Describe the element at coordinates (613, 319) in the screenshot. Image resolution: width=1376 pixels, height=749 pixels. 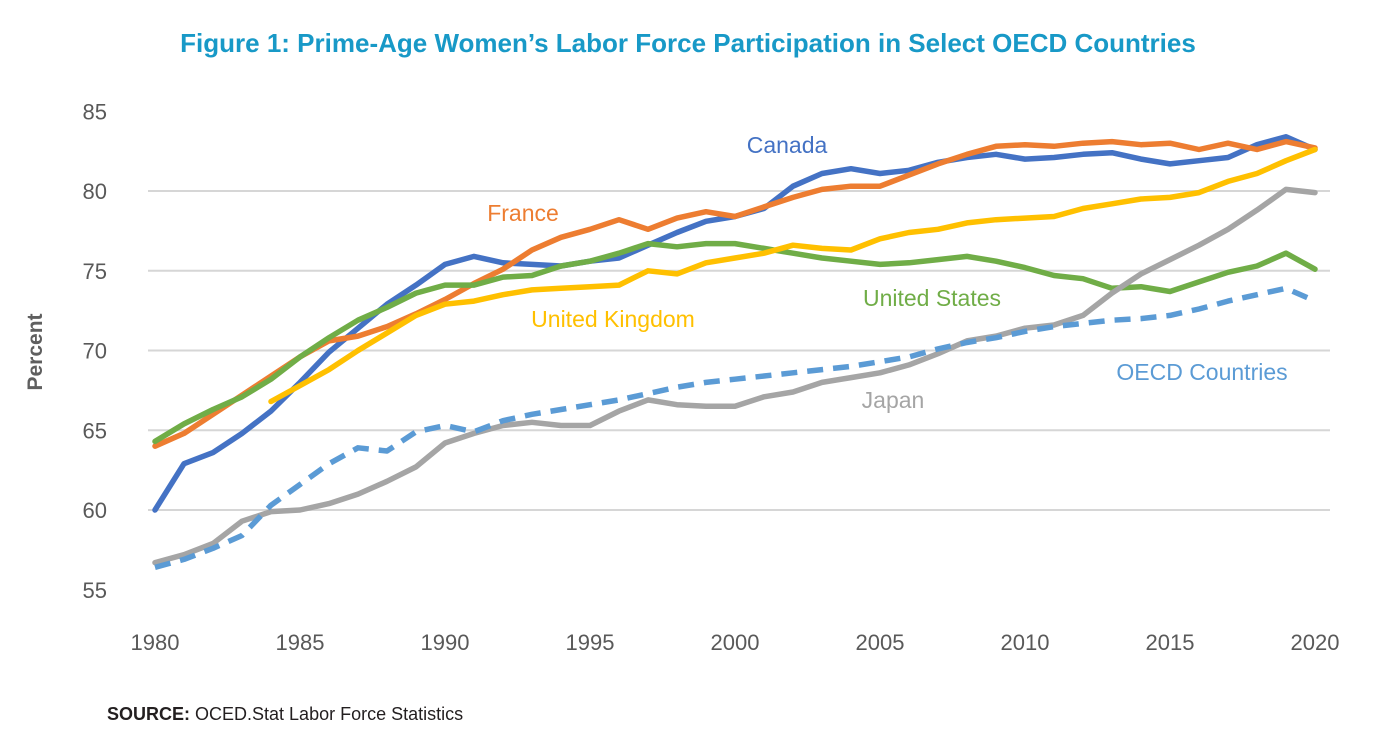
I see `series-label-united-kingdom: United Kingdom` at that location.